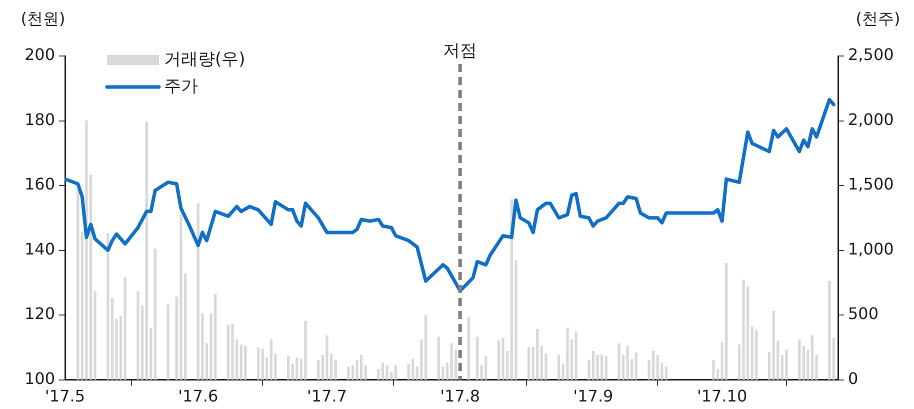 The height and width of the screenshot is (409, 914). What do you see at coordinates (878, 18) in the screenshot?
I see `y2-axis-title: (천주)` at bounding box center [878, 18].